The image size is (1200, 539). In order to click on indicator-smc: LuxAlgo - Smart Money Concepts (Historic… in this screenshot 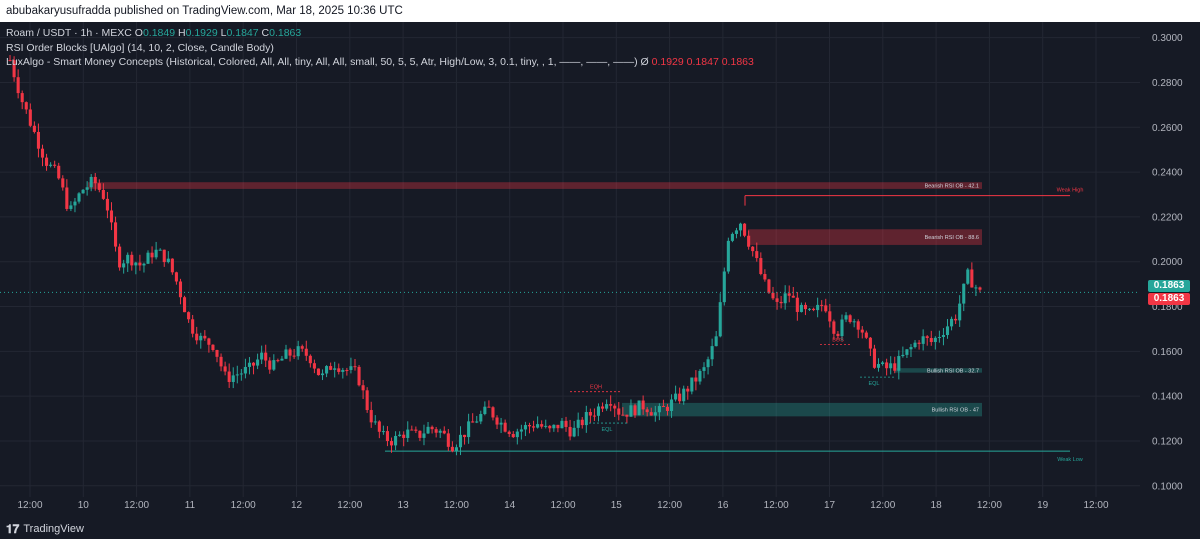, I will do `click(380, 62)`.